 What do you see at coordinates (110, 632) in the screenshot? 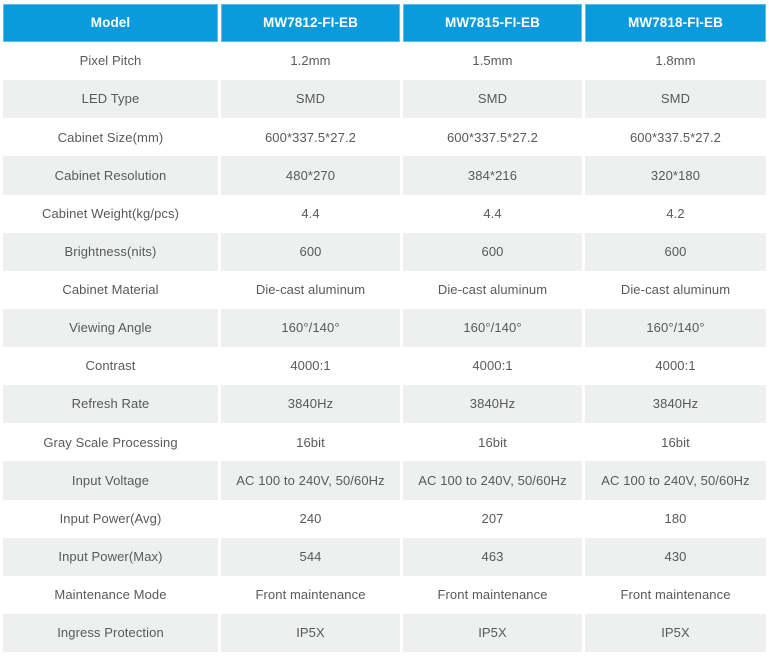
I see `spec-row-label: Ingress Protection` at bounding box center [110, 632].